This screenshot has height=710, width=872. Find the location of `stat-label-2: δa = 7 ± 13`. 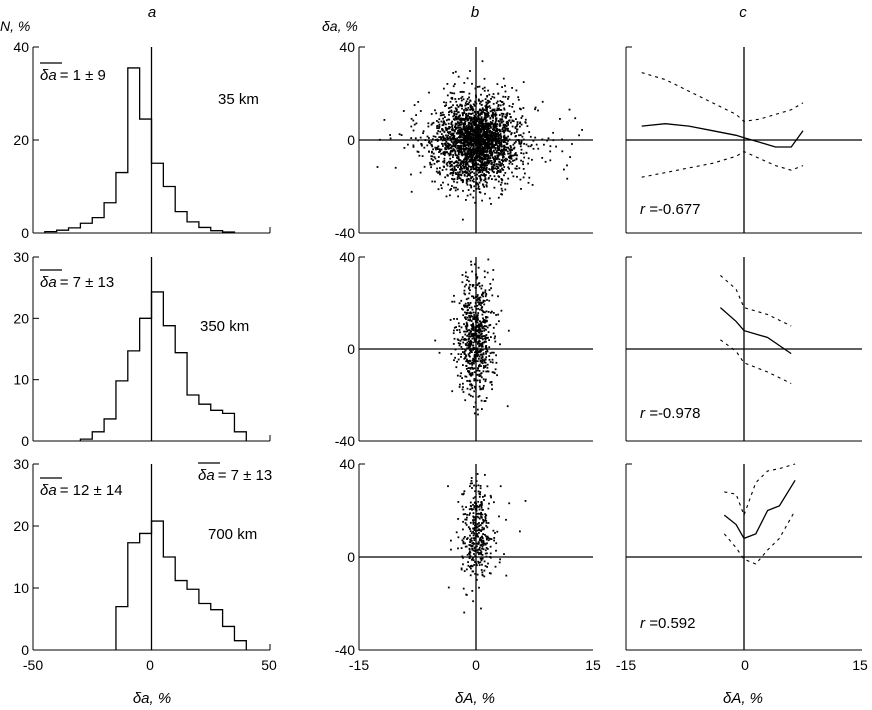

stat-label-2: δa = 7 ± 13 is located at coordinates (77, 282).